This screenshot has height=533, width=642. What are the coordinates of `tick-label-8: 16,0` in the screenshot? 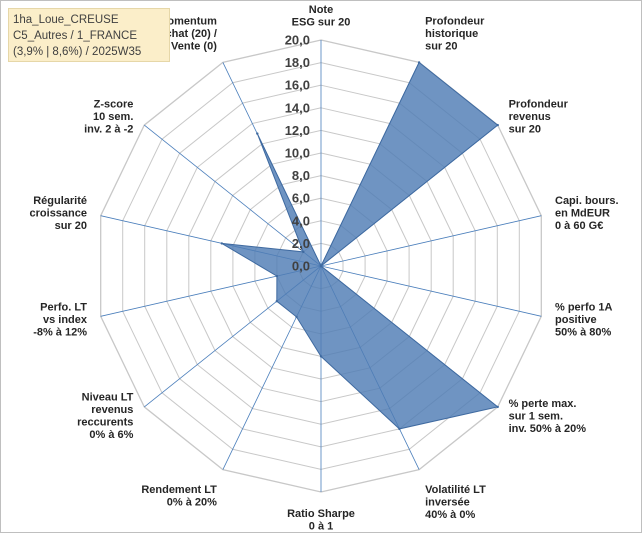 It's located at (297, 85).